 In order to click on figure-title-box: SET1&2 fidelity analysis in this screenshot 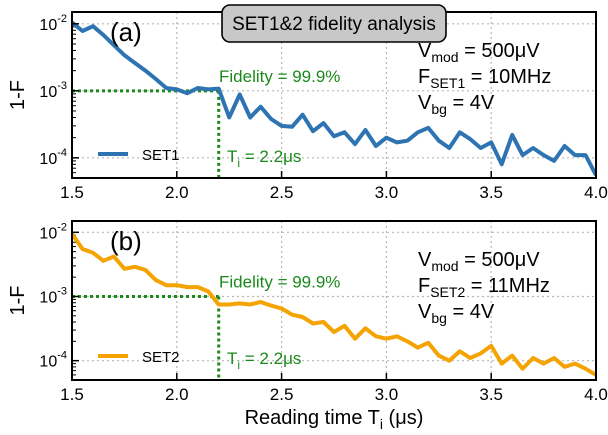, I will do `click(334, 23)`.